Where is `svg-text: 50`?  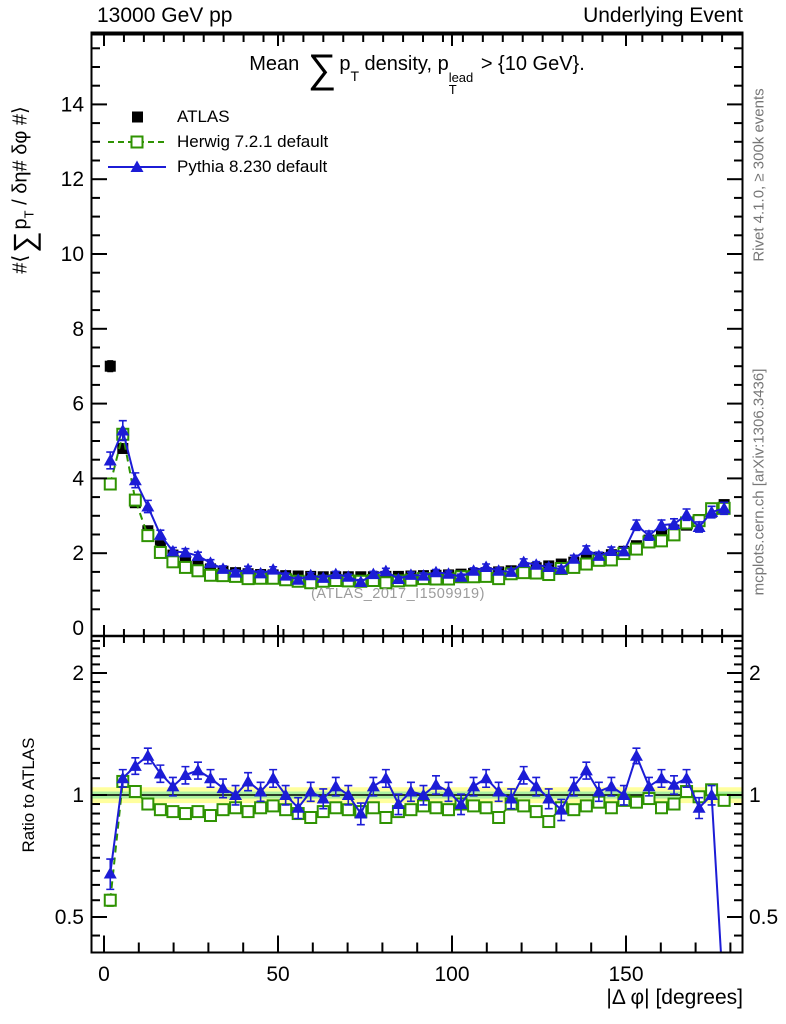 svg-text: 50 is located at coordinates (277, 974).